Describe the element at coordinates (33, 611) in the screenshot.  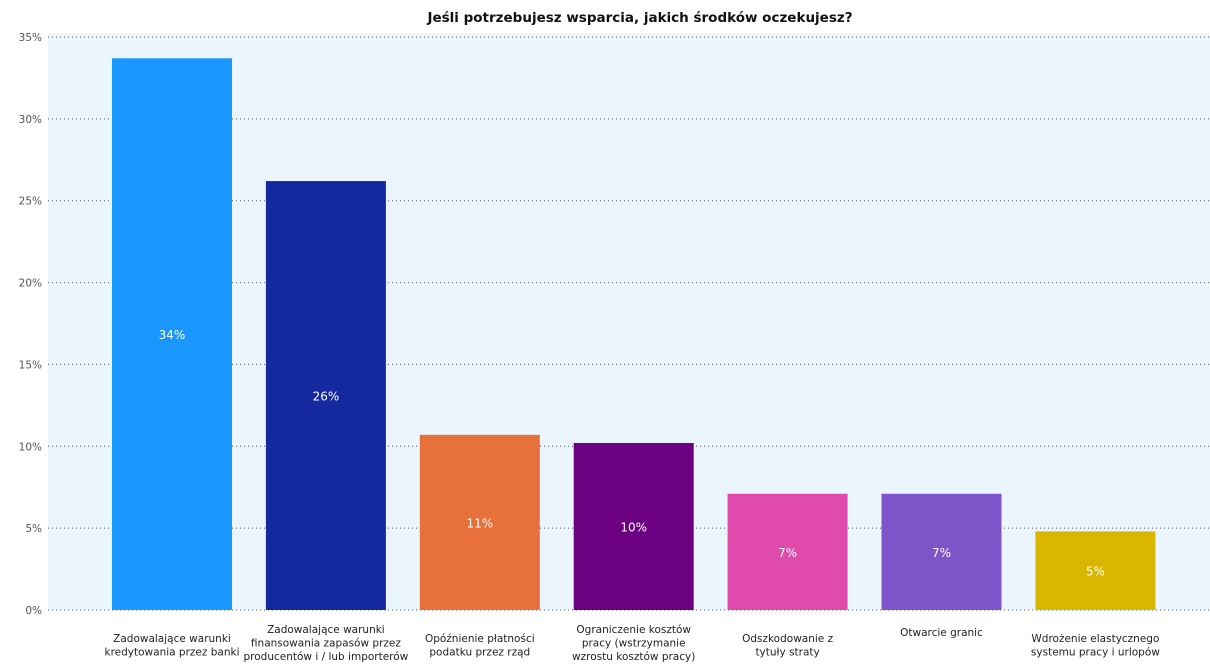
I see `y-tick-label: 0%` at that location.